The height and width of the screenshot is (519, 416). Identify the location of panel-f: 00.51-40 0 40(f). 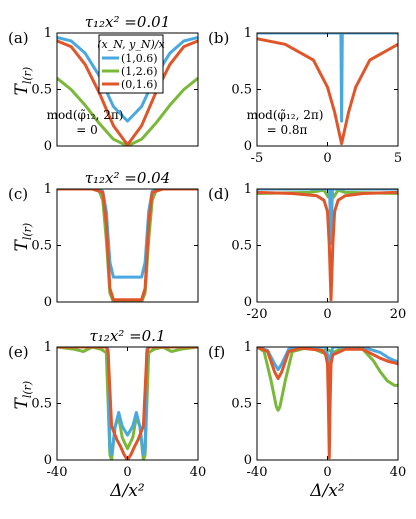
(307, 410).